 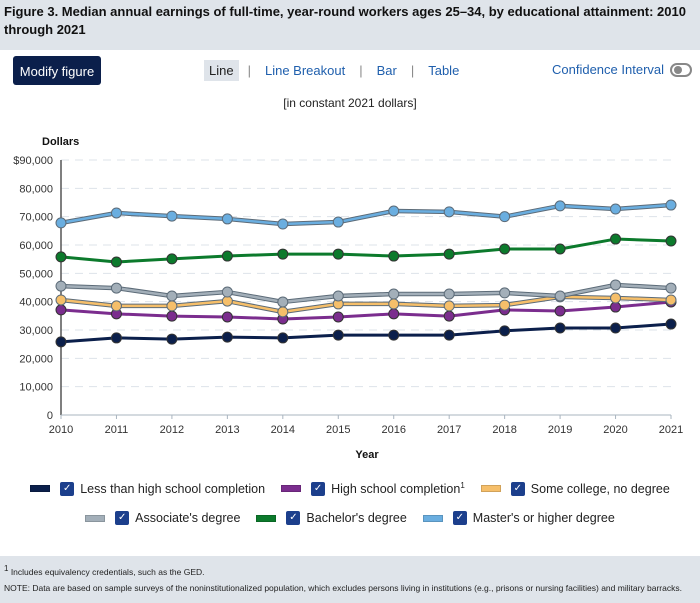 I want to click on modify-figure-button: Modify figure, so click(x=57, y=70).